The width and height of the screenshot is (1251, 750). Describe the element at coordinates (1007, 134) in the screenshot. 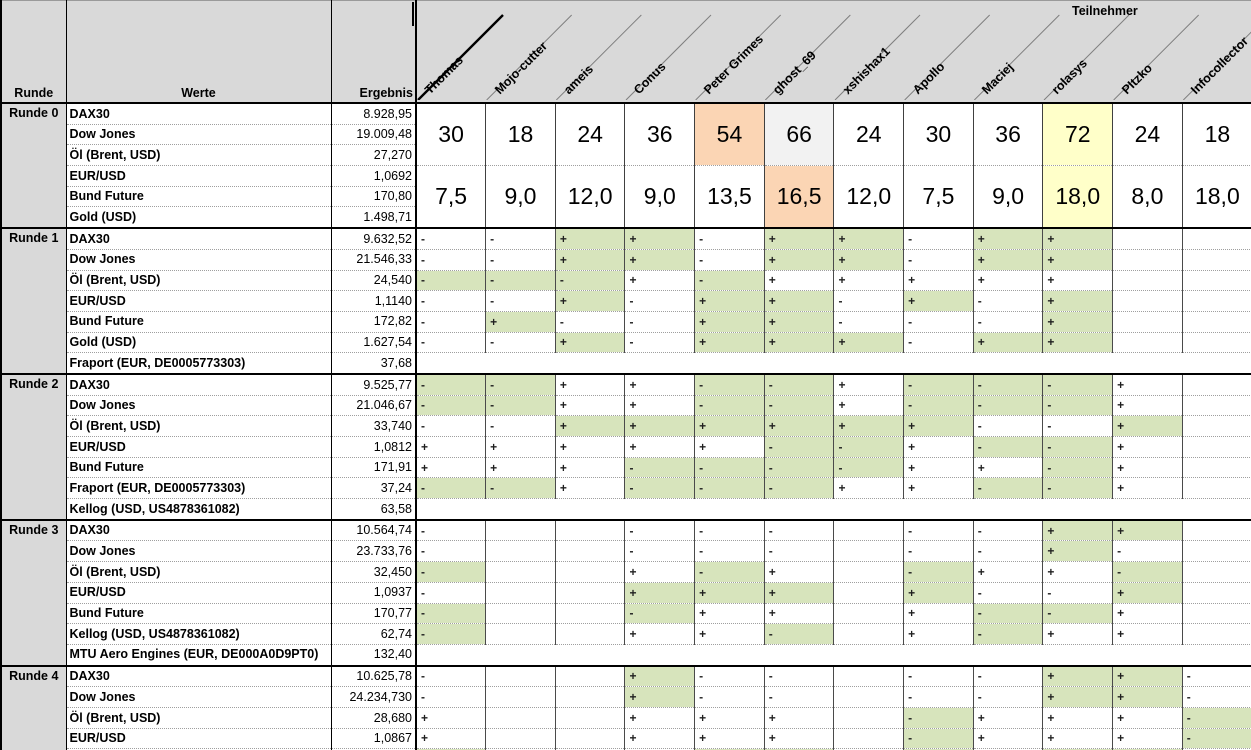

I see `score-cell: 36` at that location.